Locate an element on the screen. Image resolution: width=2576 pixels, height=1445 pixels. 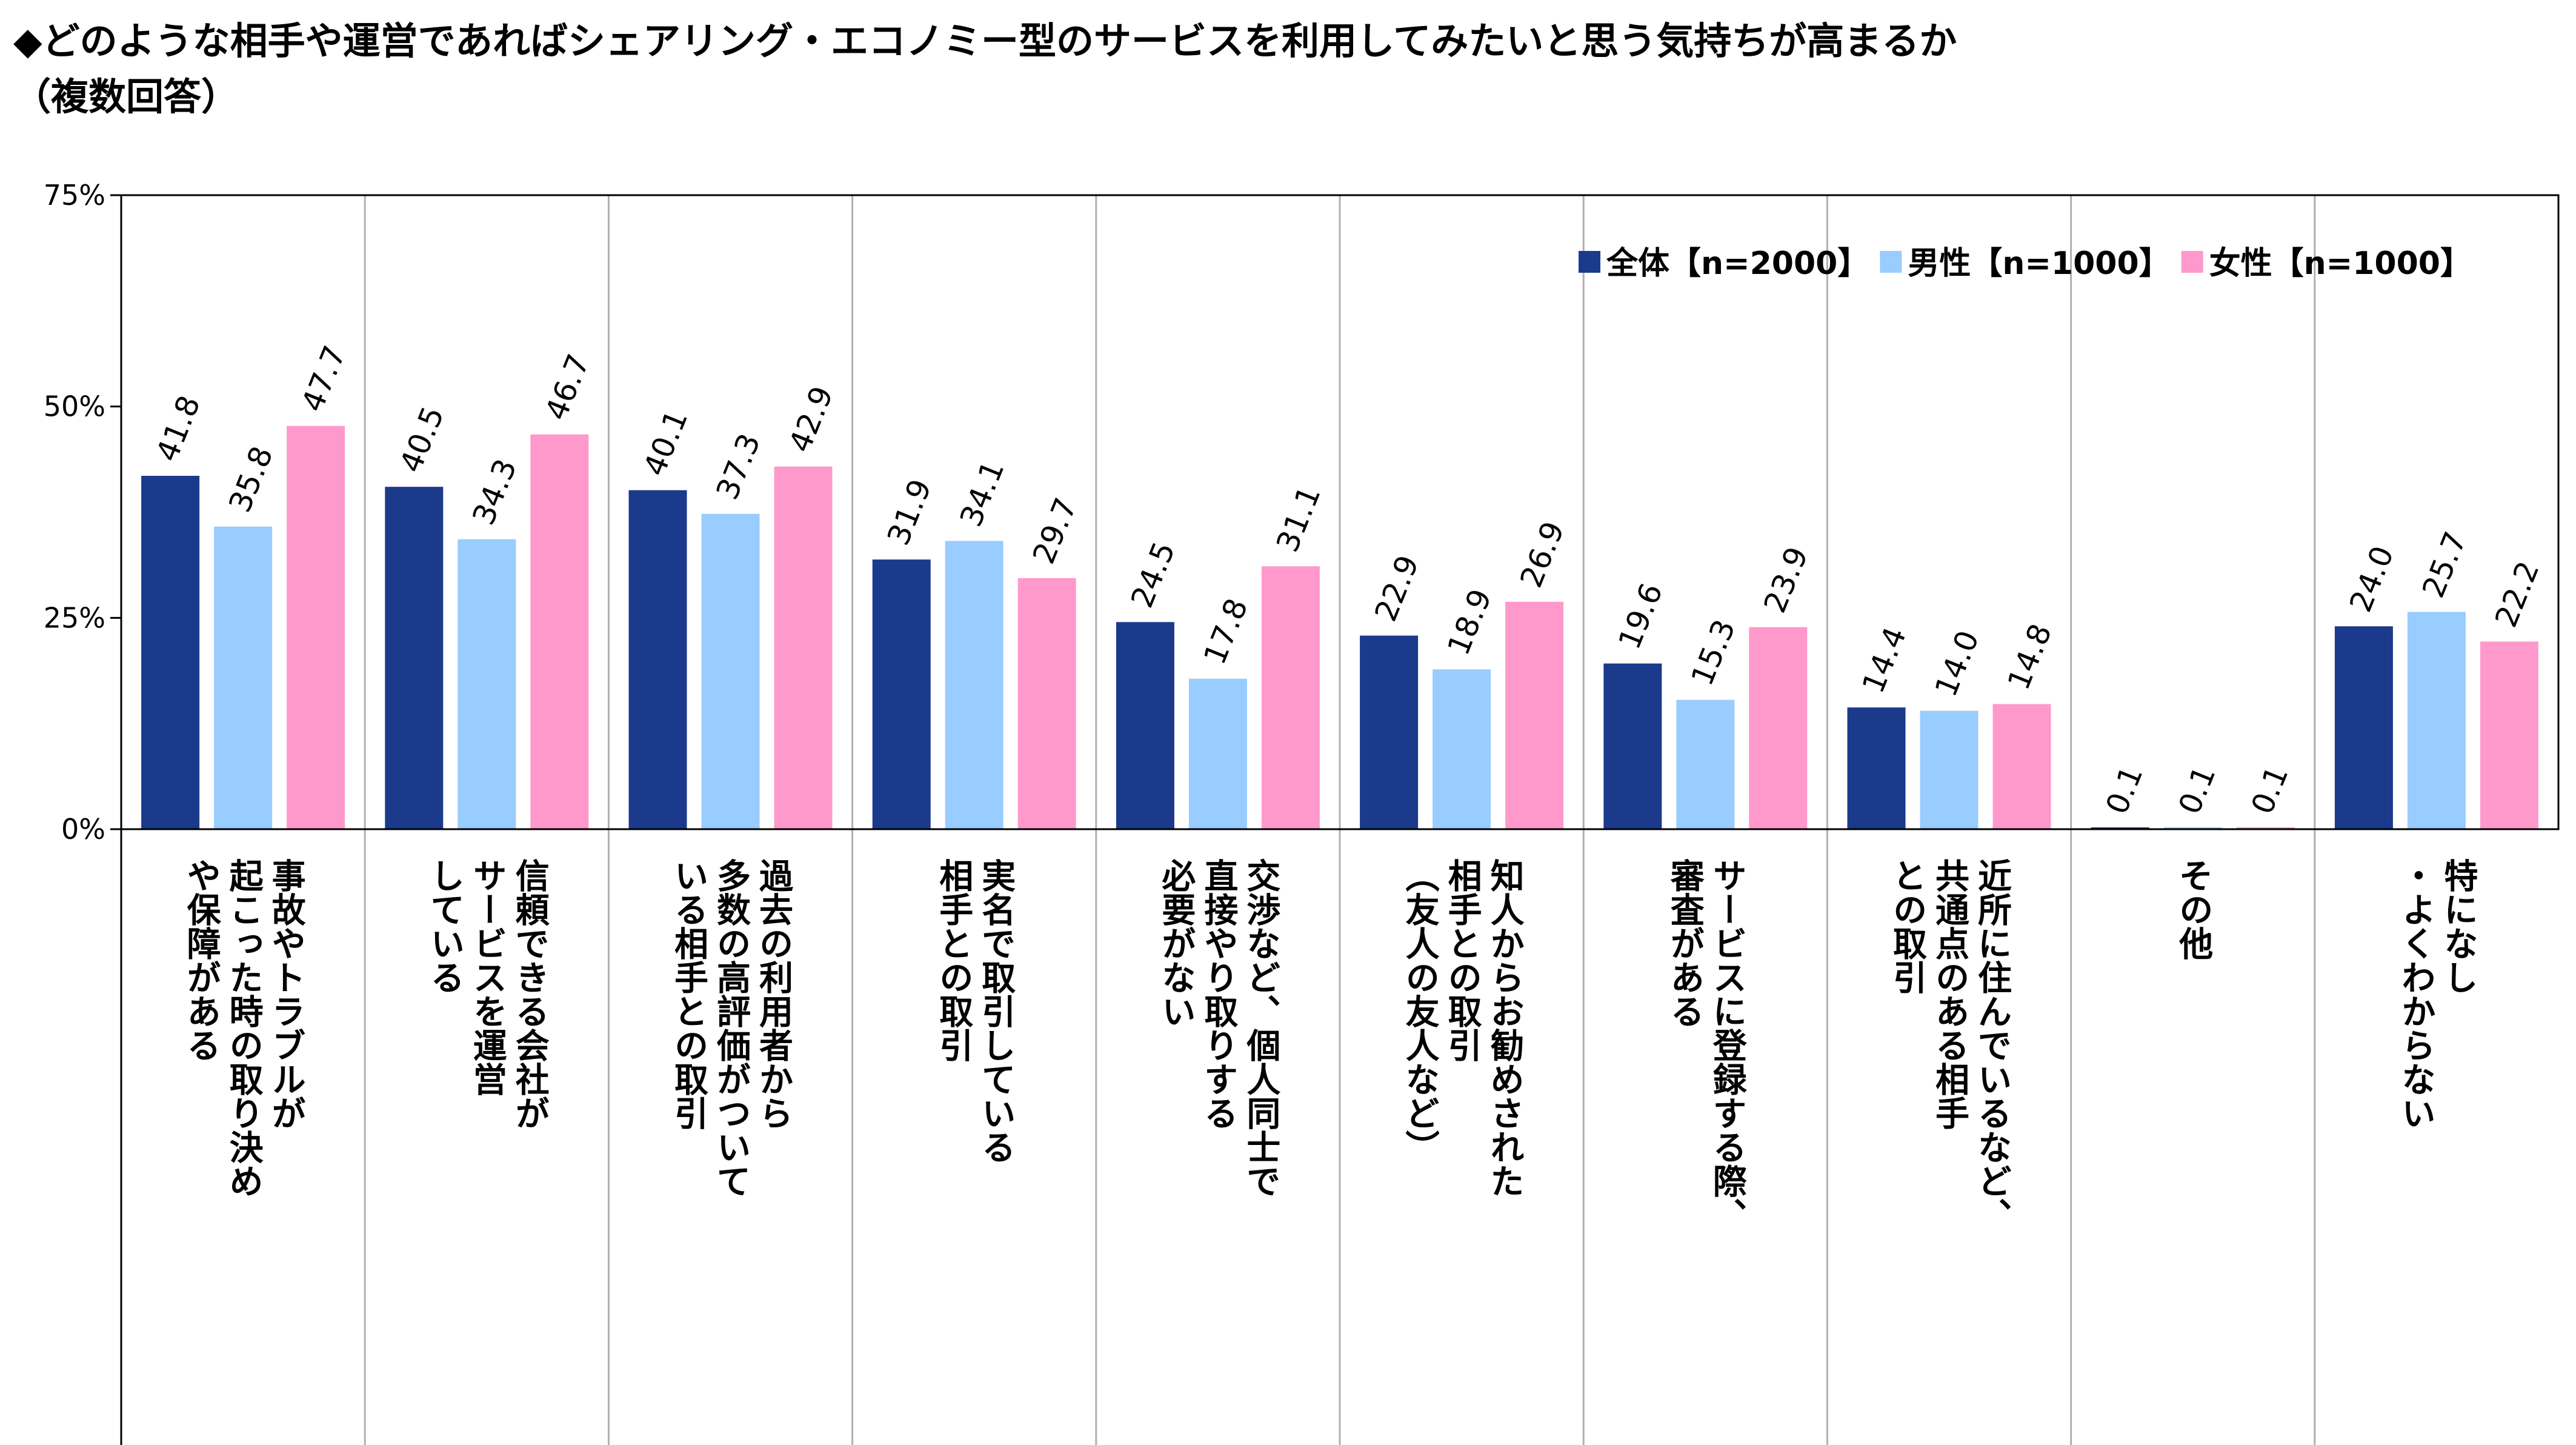
data-label: 40.1 is located at coordinates (665, 443).